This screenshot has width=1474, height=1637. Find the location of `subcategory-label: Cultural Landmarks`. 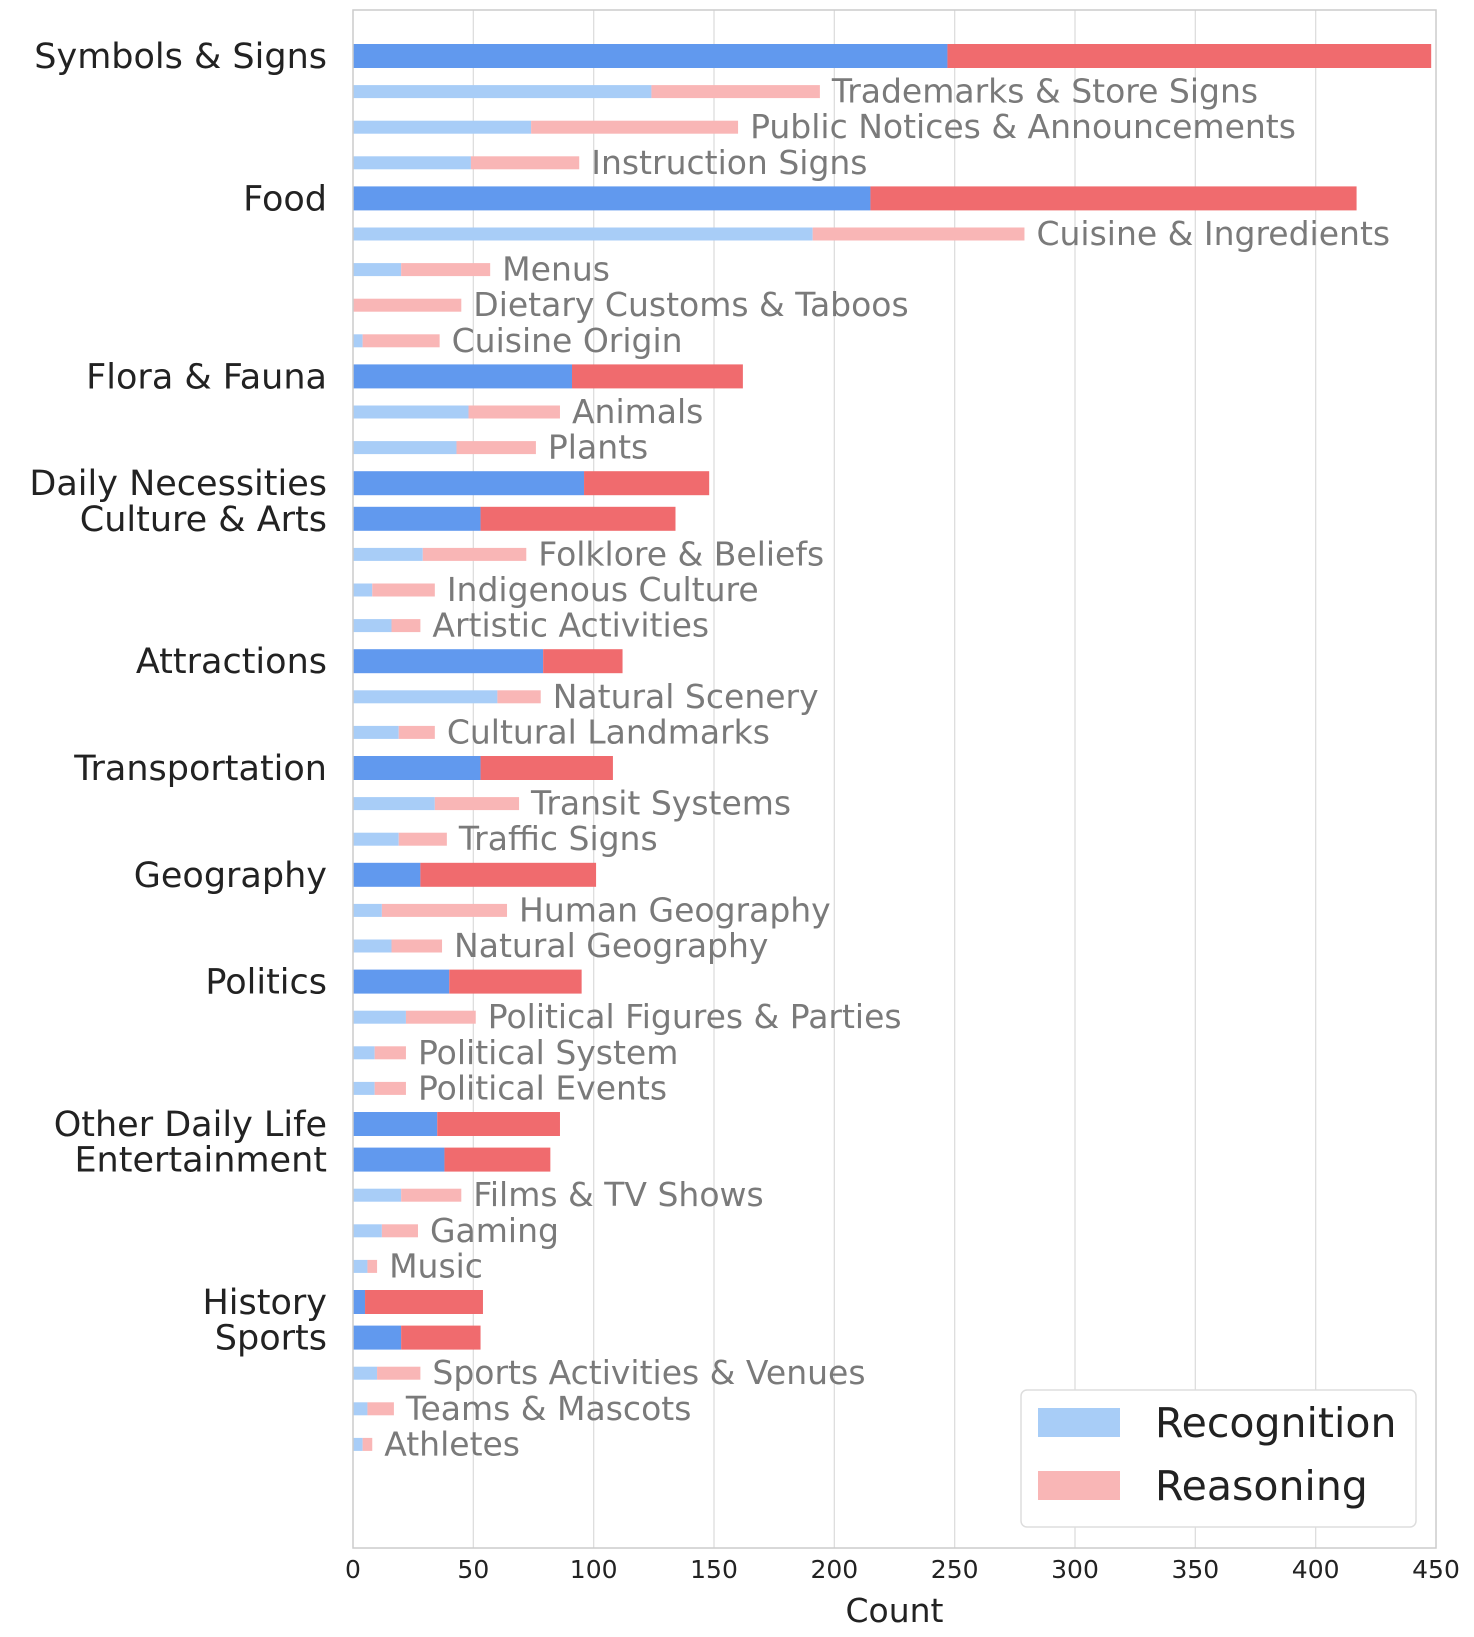

subcategory-label: Cultural Landmarks is located at coordinates (608, 731).